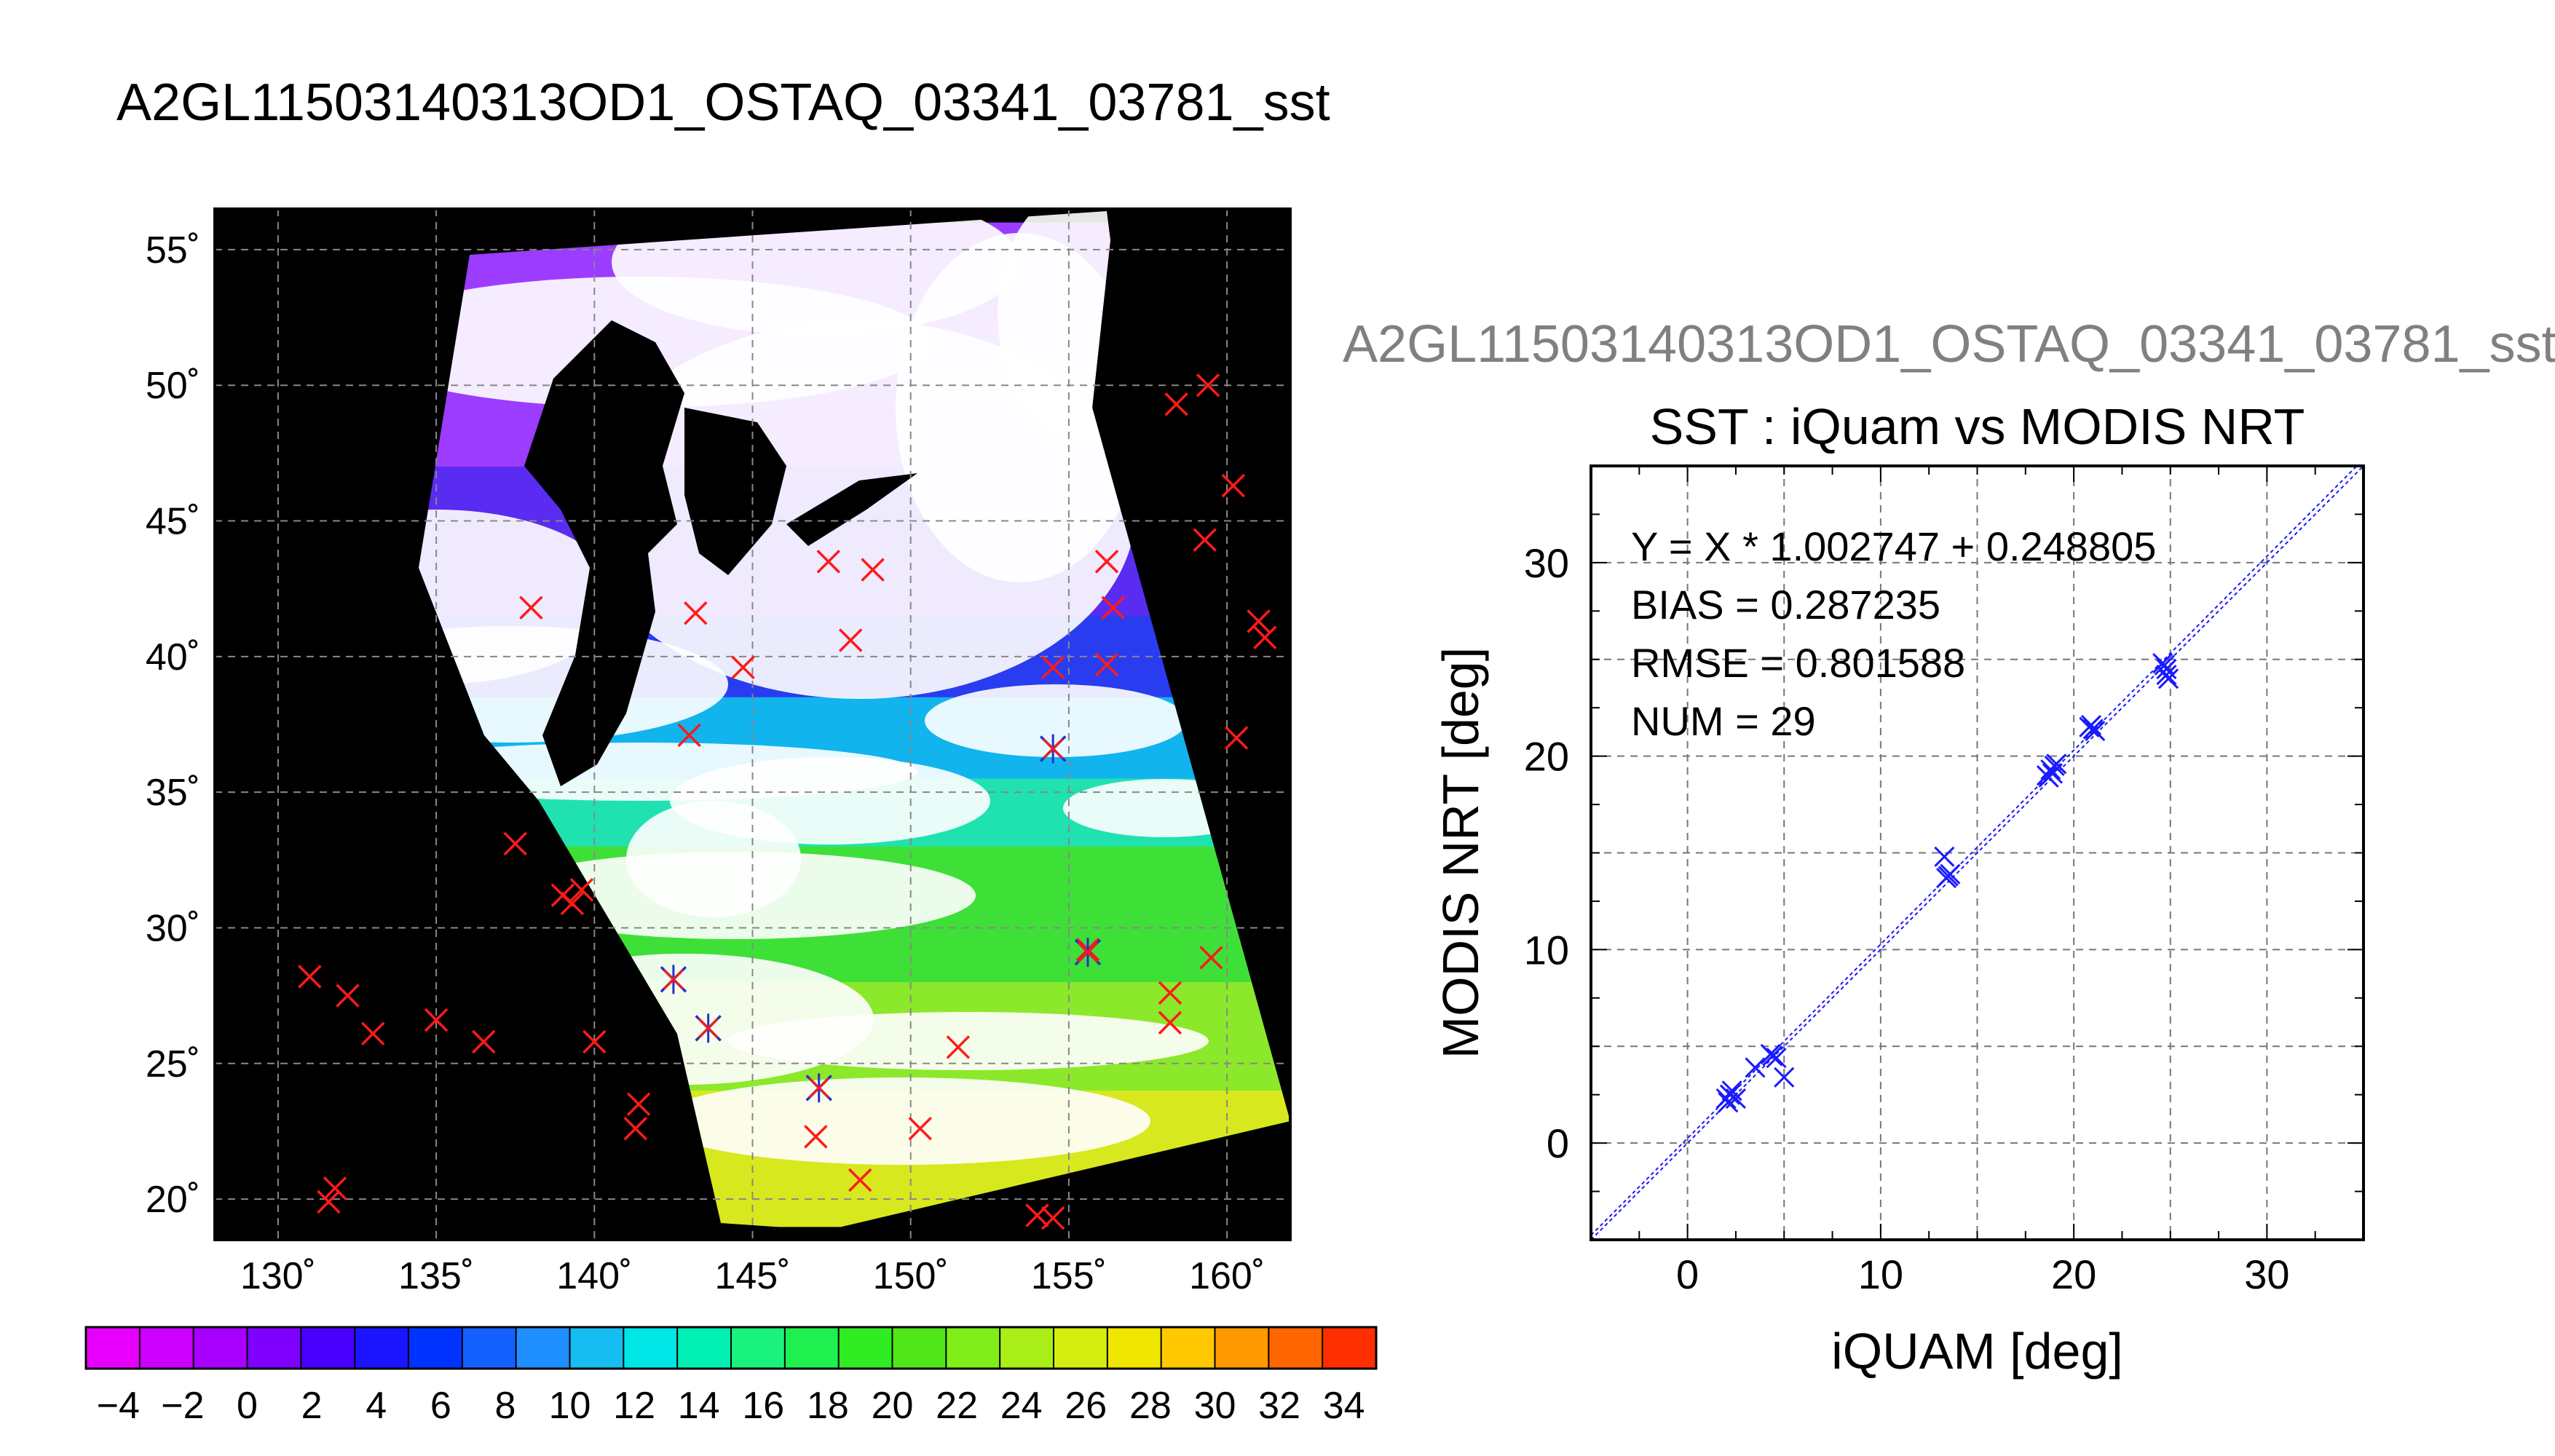  I want to click on y-tick-label: 20, so click(1546, 757).